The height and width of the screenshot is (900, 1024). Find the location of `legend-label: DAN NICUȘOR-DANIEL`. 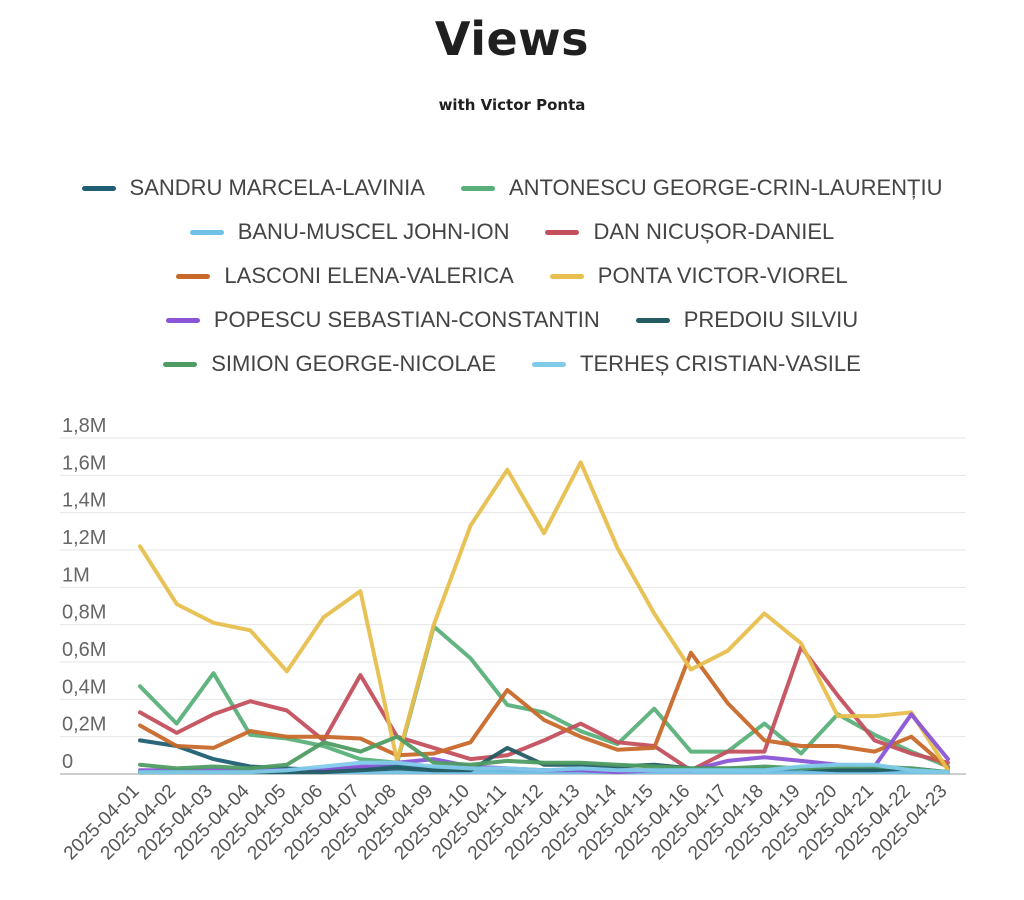

legend-label: DAN NICUȘOR-DANIEL is located at coordinates (714, 231).